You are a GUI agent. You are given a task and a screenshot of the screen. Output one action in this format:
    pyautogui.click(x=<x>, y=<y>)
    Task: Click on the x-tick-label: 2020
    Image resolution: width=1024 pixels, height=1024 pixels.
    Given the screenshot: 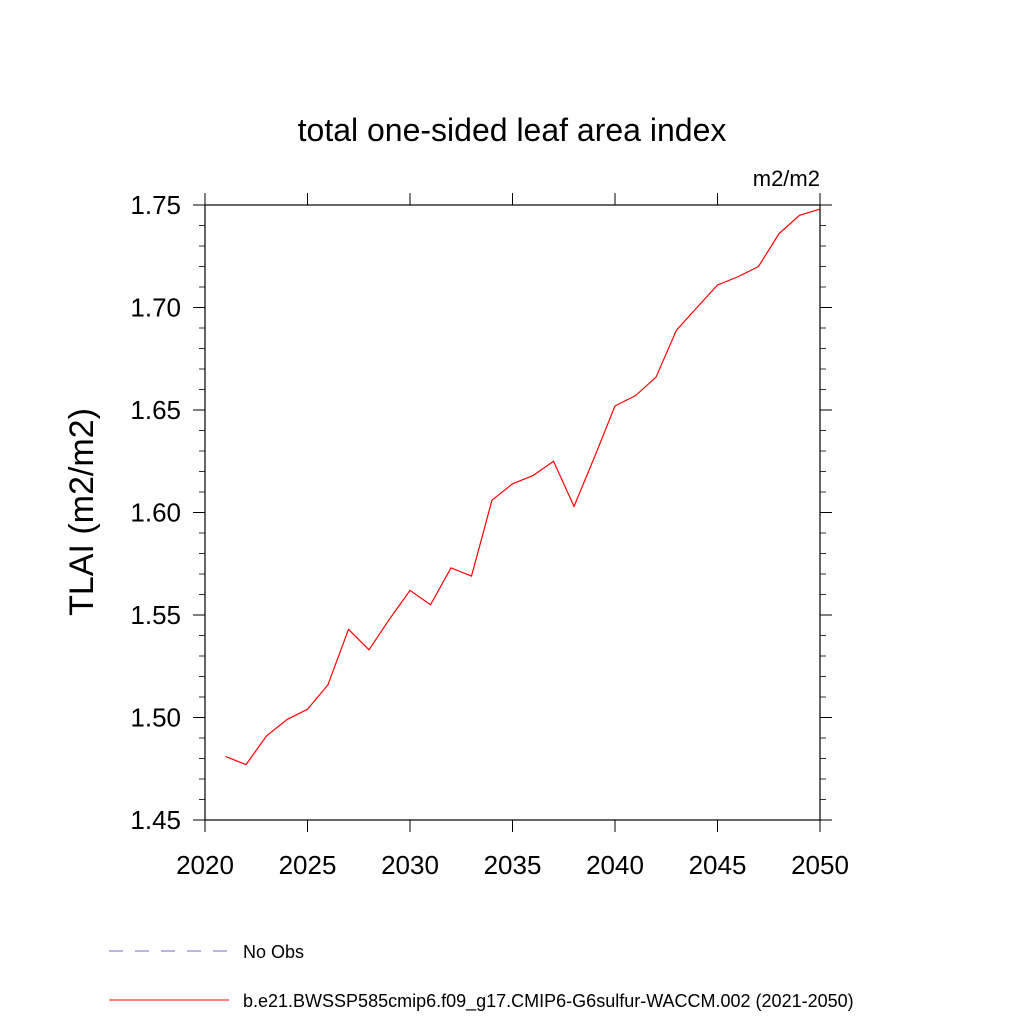 What is the action you would take?
    pyautogui.click(x=205, y=865)
    